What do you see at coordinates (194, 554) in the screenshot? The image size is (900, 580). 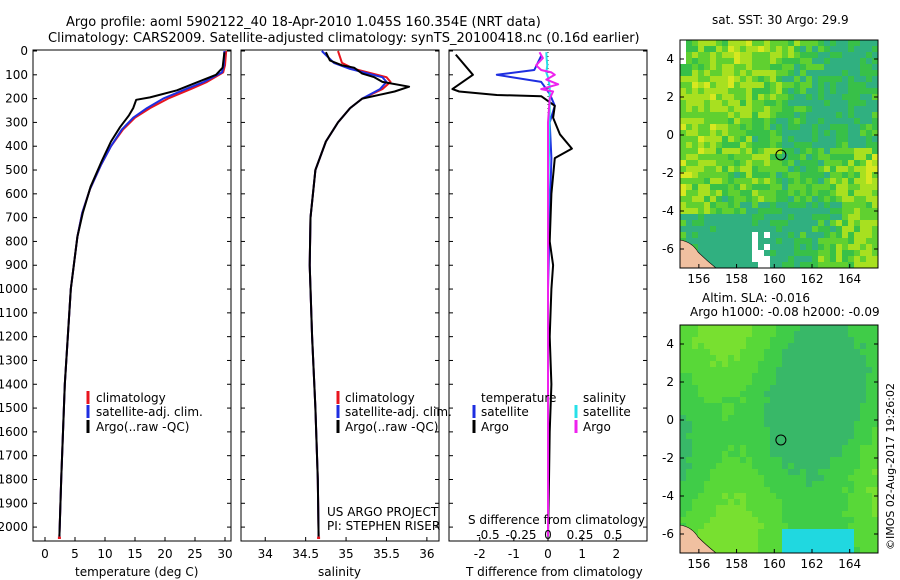 I see `x-tick-label: 25` at bounding box center [194, 554].